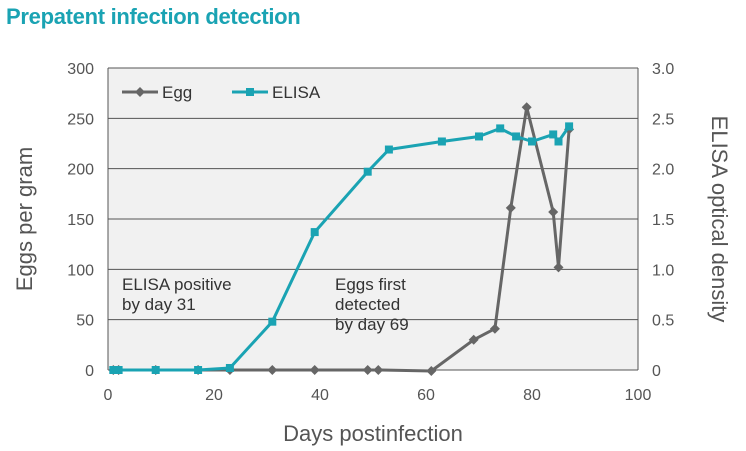 This screenshot has width=746, height=451. What do you see at coordinates (638, 395) in the screenshot?
I see `x-tick-label: 100` at bounding box center [638, 395].